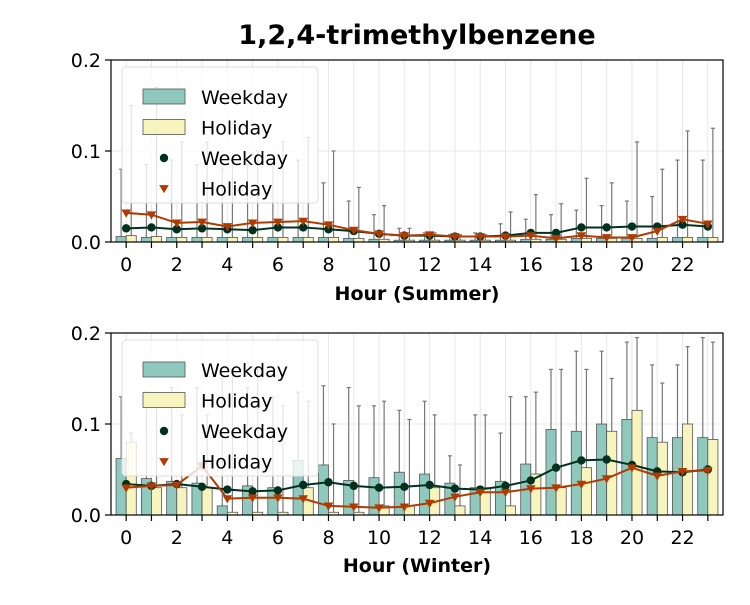 The image size is (750, 605). I want to click on x-tick-label: 2, so click(177, 538).